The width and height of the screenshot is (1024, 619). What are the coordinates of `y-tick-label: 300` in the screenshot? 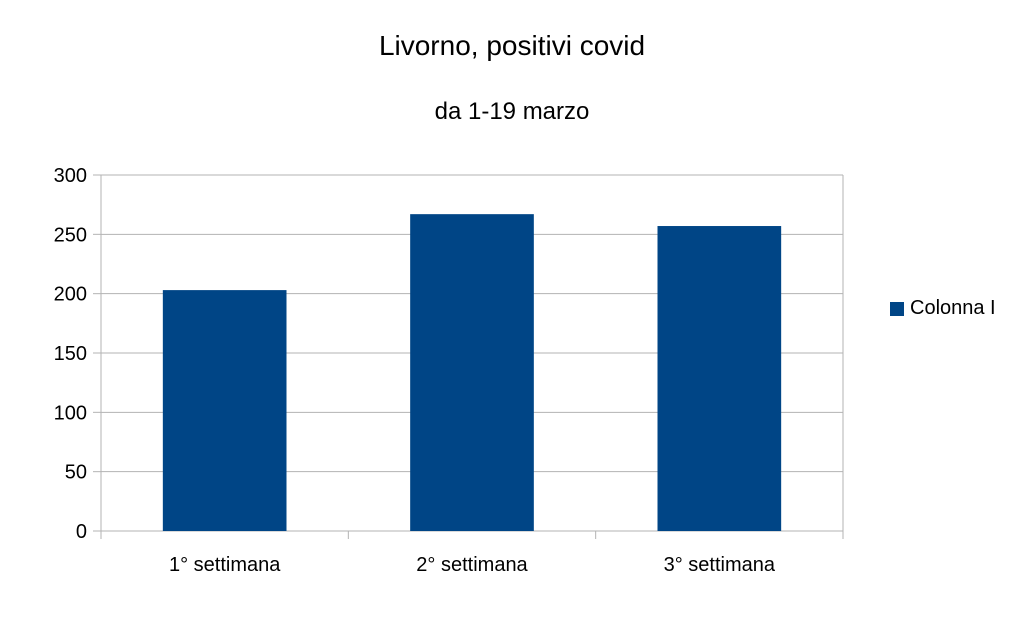 It's located at (70, 176).